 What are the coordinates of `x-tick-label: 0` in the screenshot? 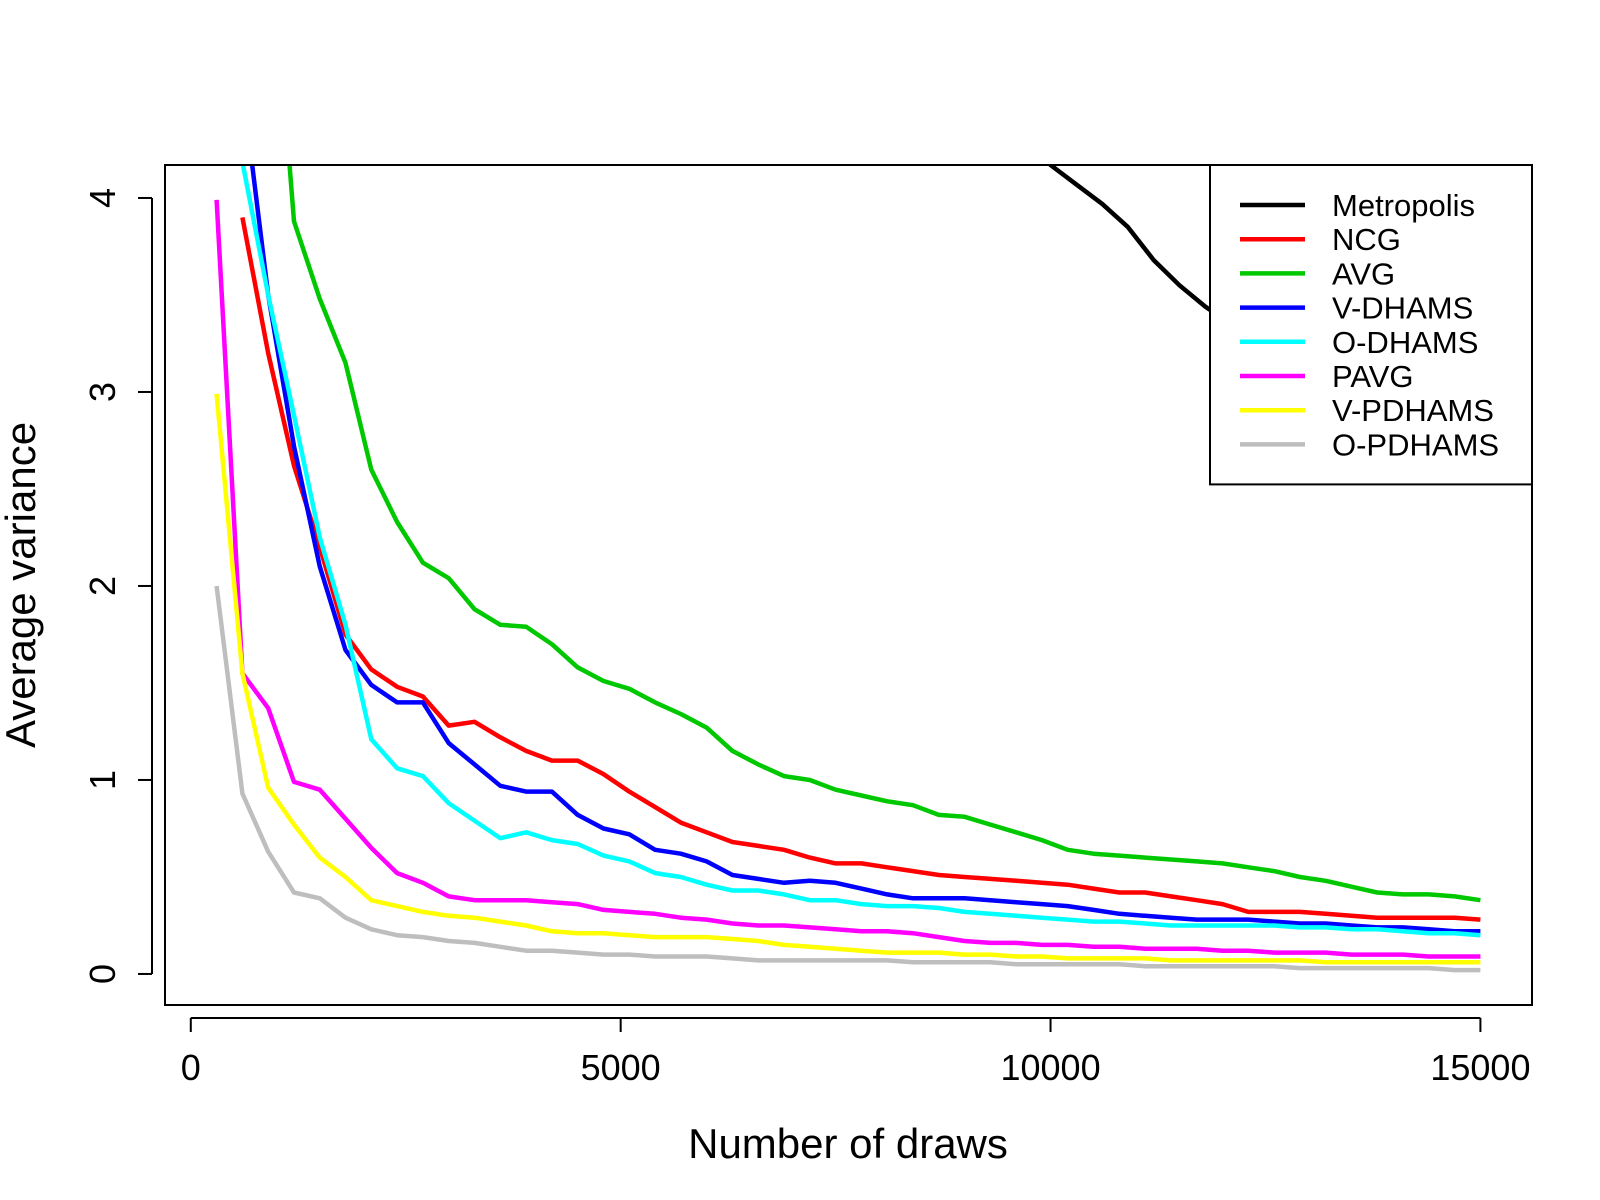 It's located at (191, 1067).